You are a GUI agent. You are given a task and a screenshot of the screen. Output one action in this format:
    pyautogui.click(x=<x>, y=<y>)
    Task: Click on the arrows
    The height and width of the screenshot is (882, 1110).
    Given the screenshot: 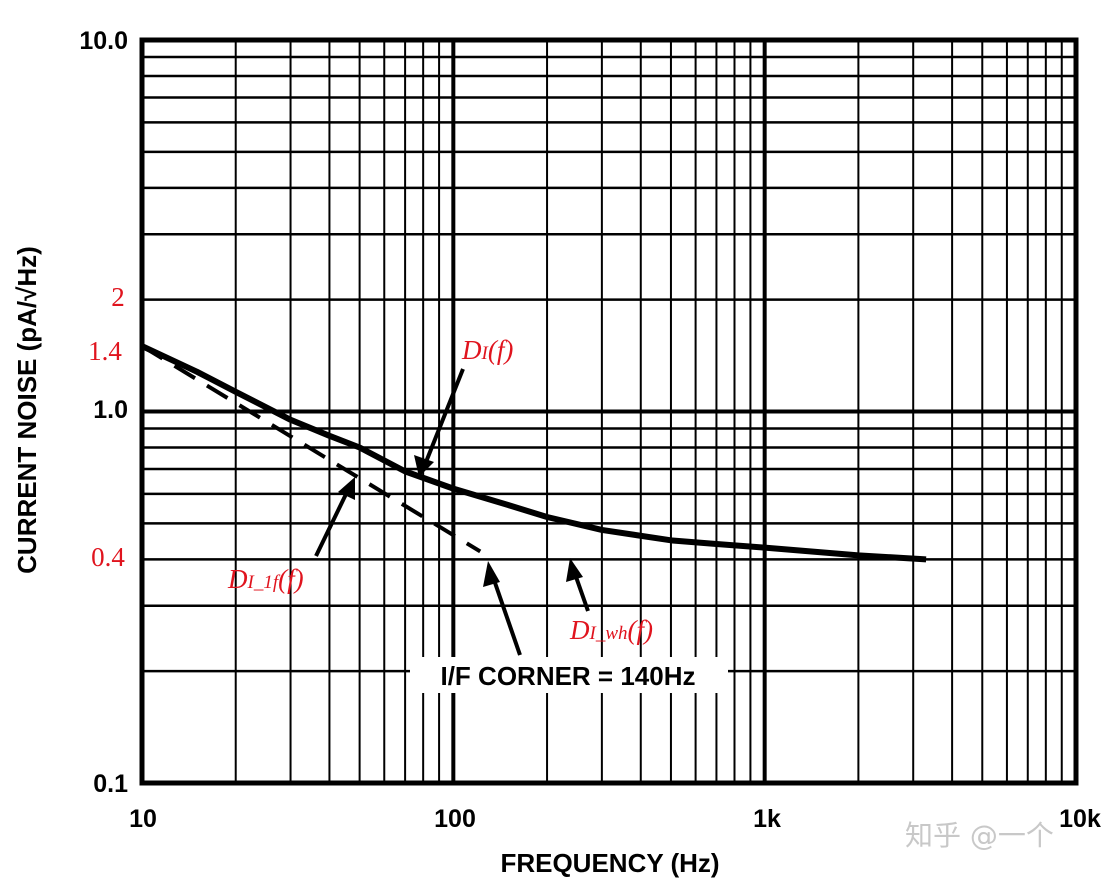 What is the action you would take?
    pyautogui.click(x=452, y=512)
    